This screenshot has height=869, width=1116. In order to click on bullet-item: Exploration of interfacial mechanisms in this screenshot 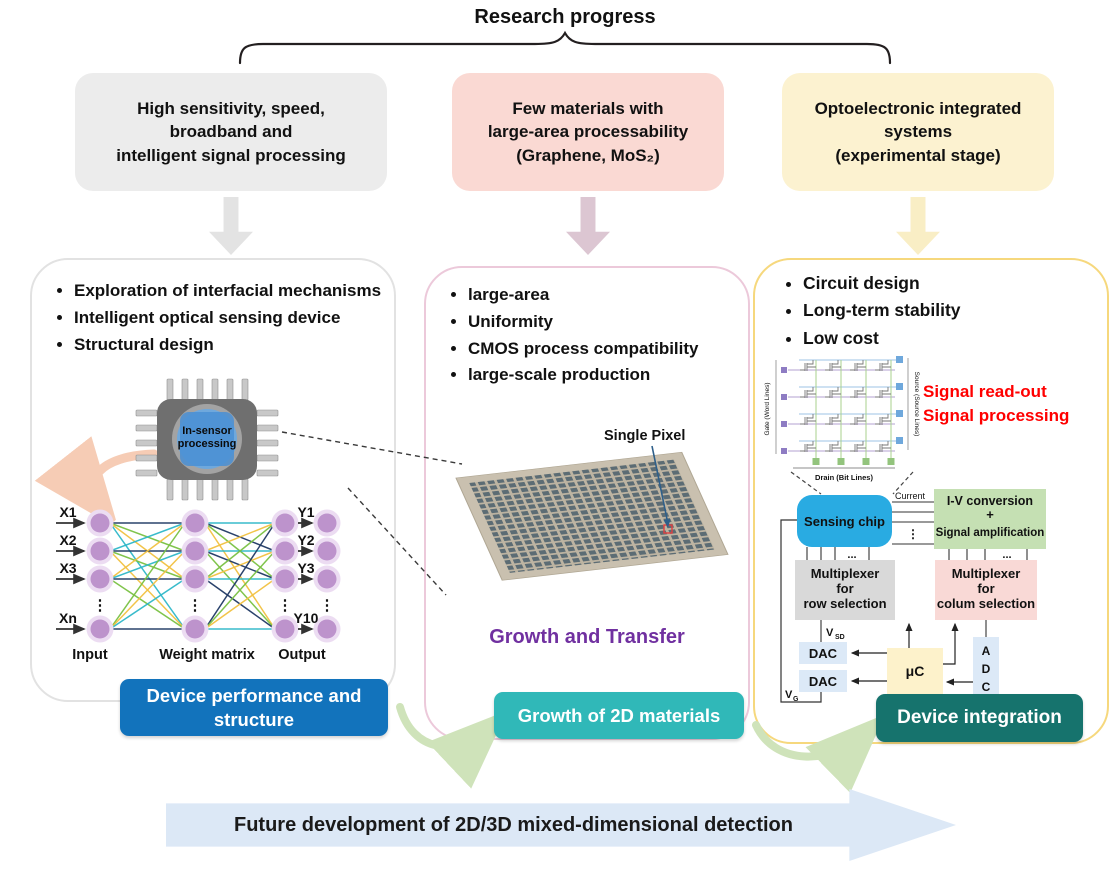, I will do `click(239, 291)`.